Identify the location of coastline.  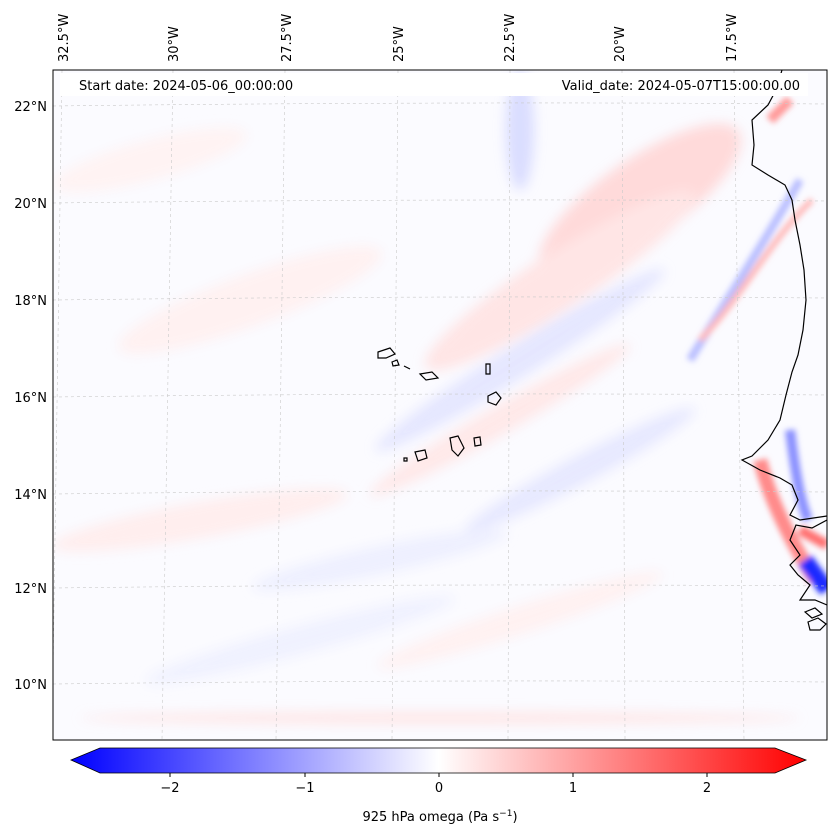
(783, 350).